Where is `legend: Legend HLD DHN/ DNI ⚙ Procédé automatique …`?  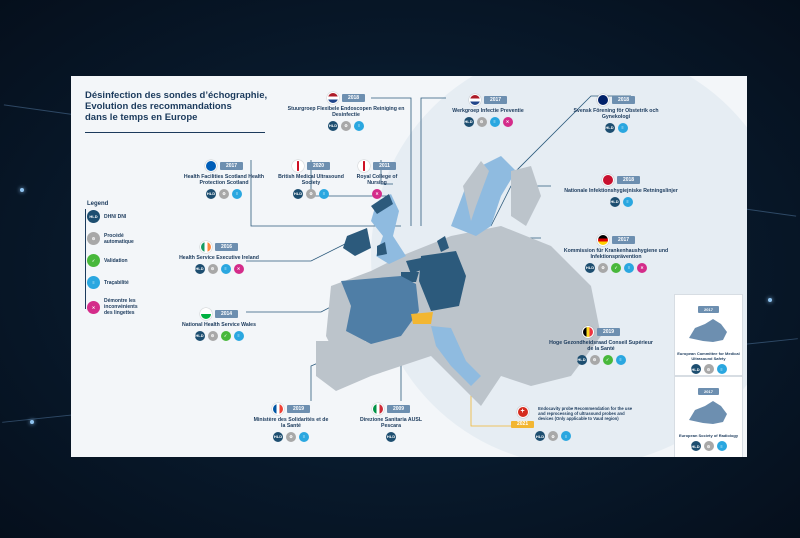 legend: Legend HLD DHN/ DNI ⚙ Procédé automatique … is located at coordinates (117, 263).